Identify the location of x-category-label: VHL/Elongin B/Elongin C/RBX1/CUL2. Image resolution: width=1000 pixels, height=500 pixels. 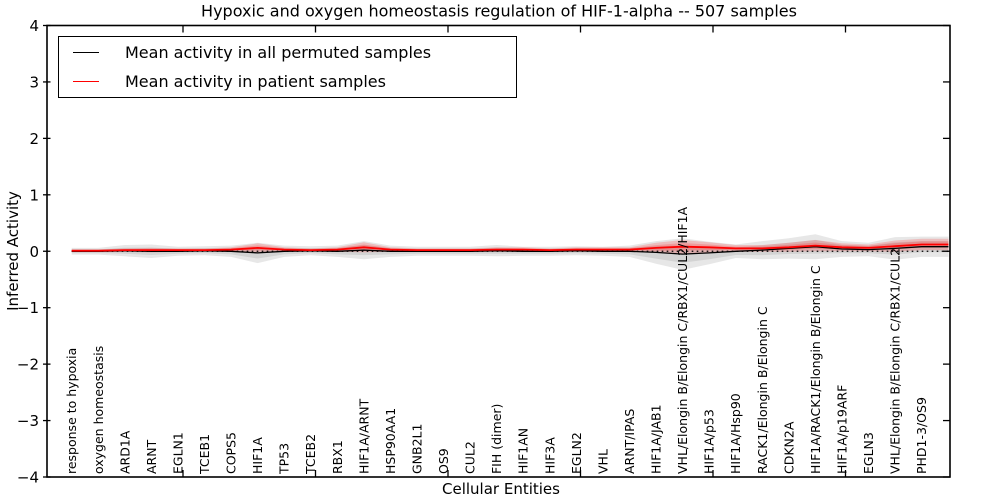
(895, 361).